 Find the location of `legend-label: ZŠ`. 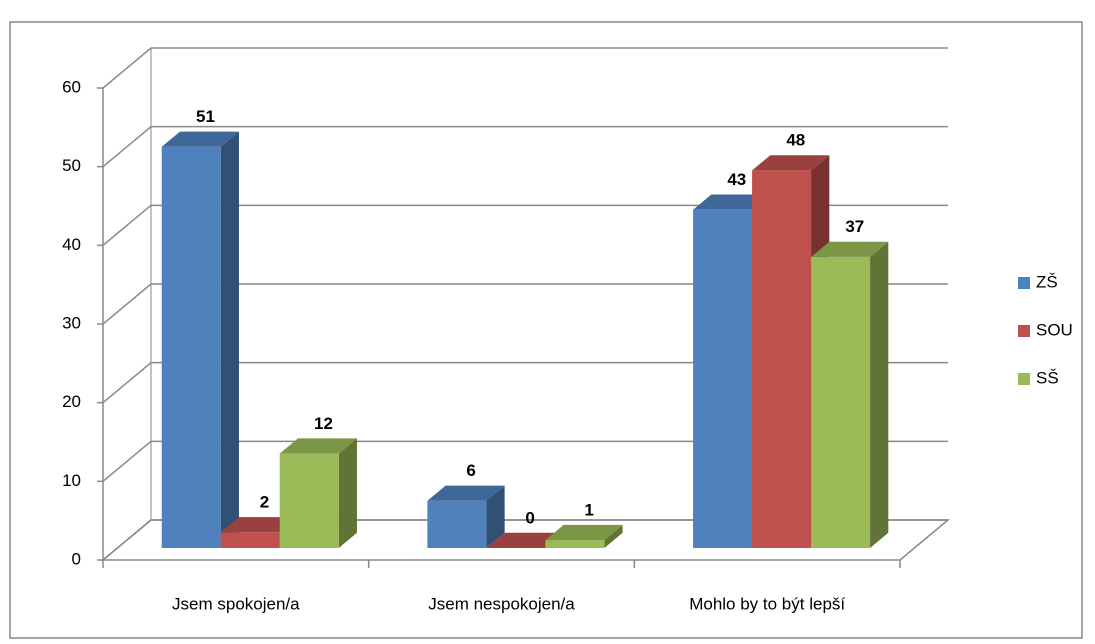

legend-label: ZŠ is located at coordinates (1047, 281).